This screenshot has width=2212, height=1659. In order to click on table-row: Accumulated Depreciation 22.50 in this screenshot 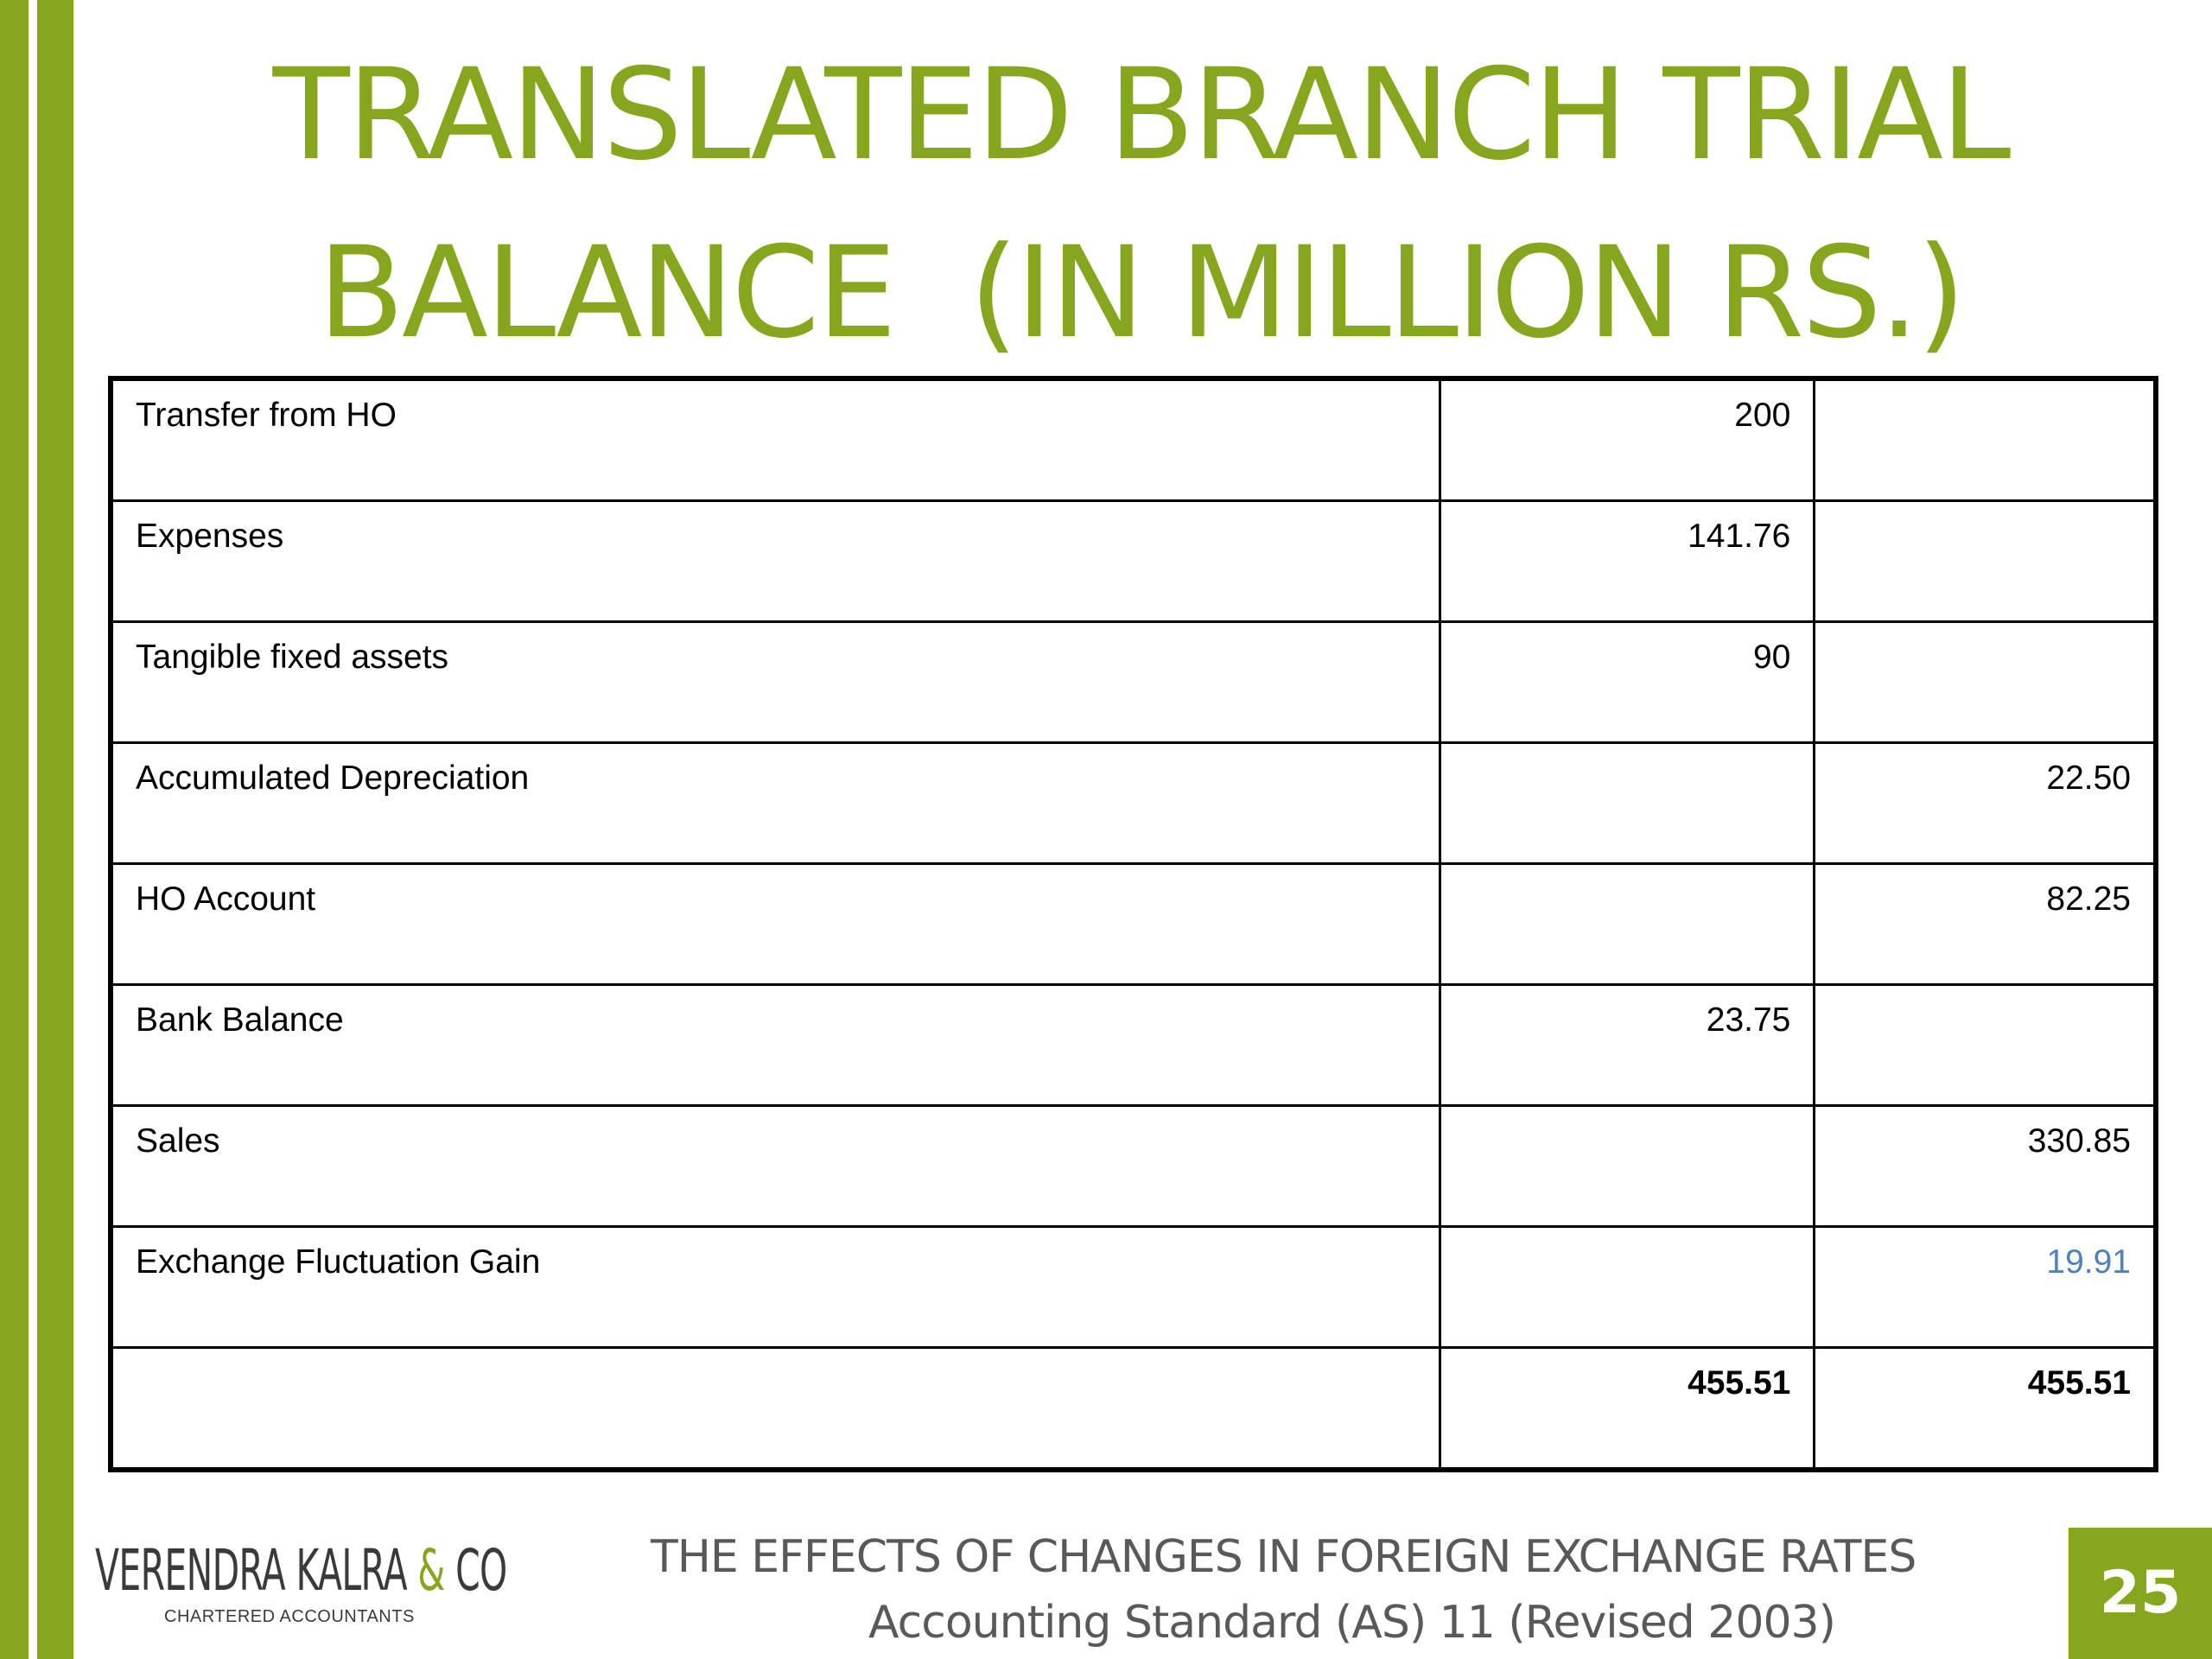, I will do `click(1133, 803)`.